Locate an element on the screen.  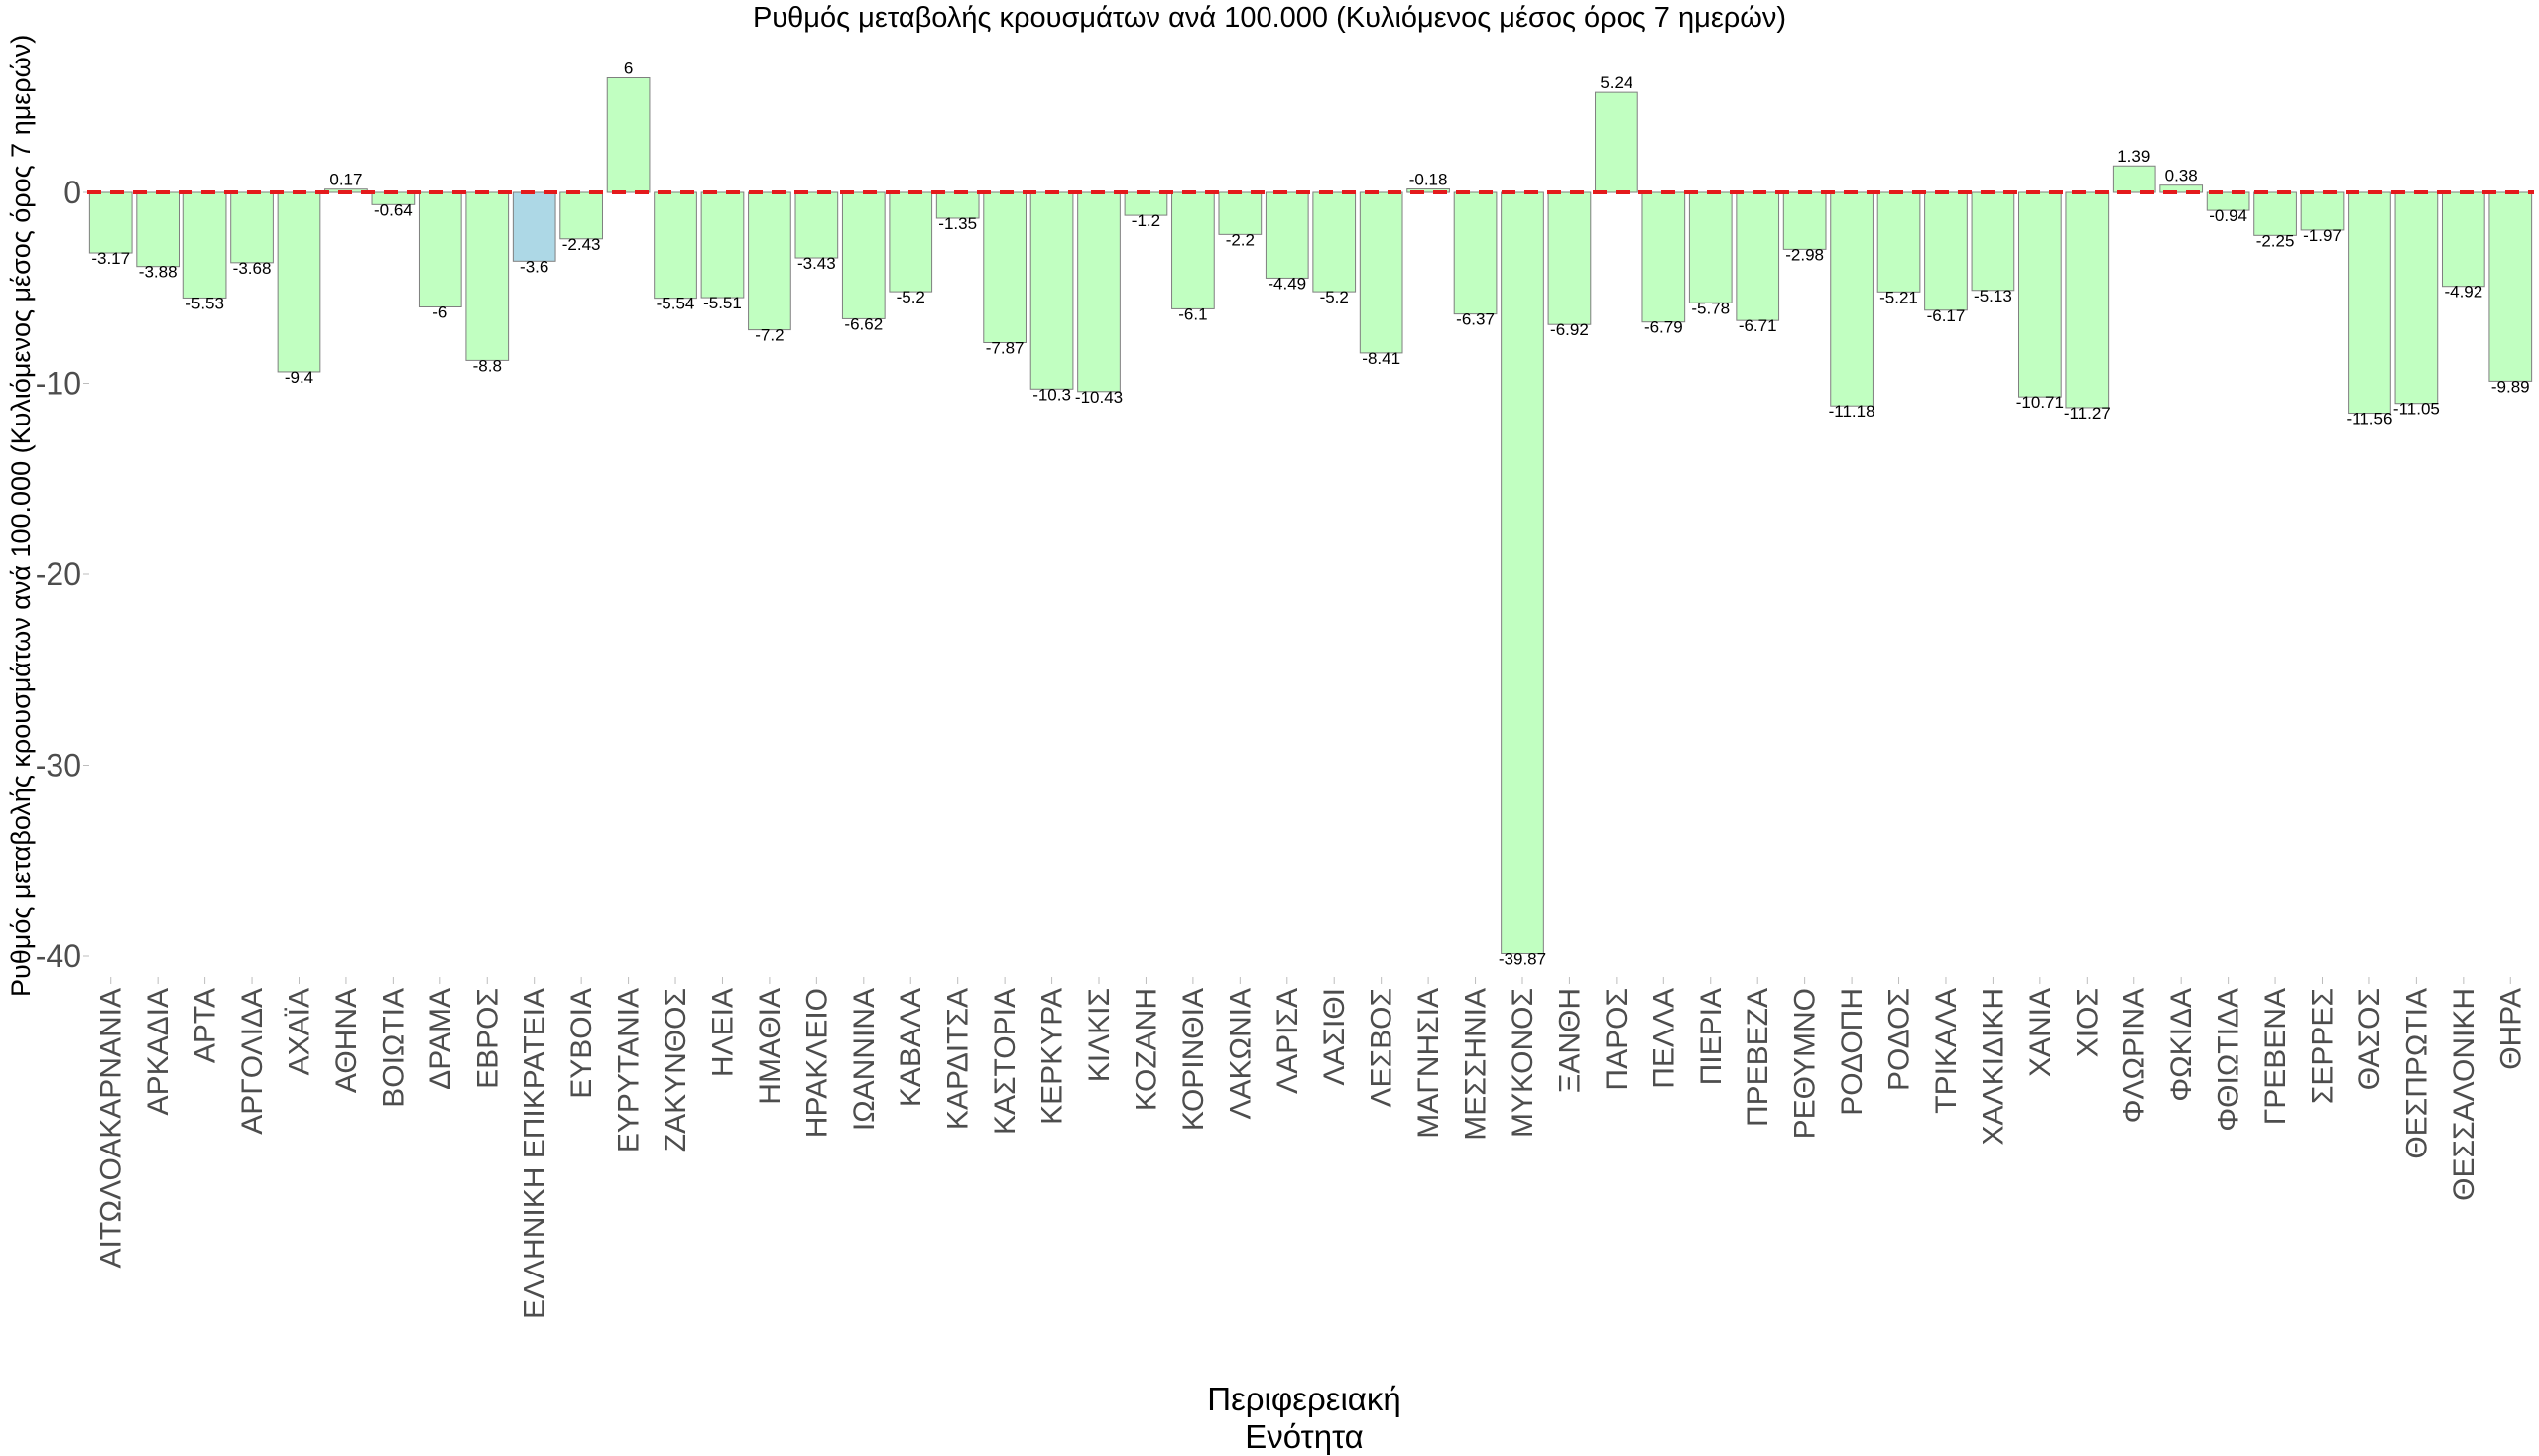
x-tick-label: ΕΛΛΗΝΙΚΗ ΕΠΙΚΡΑΤΕΙΑ is located at coordinates (535, 1153).